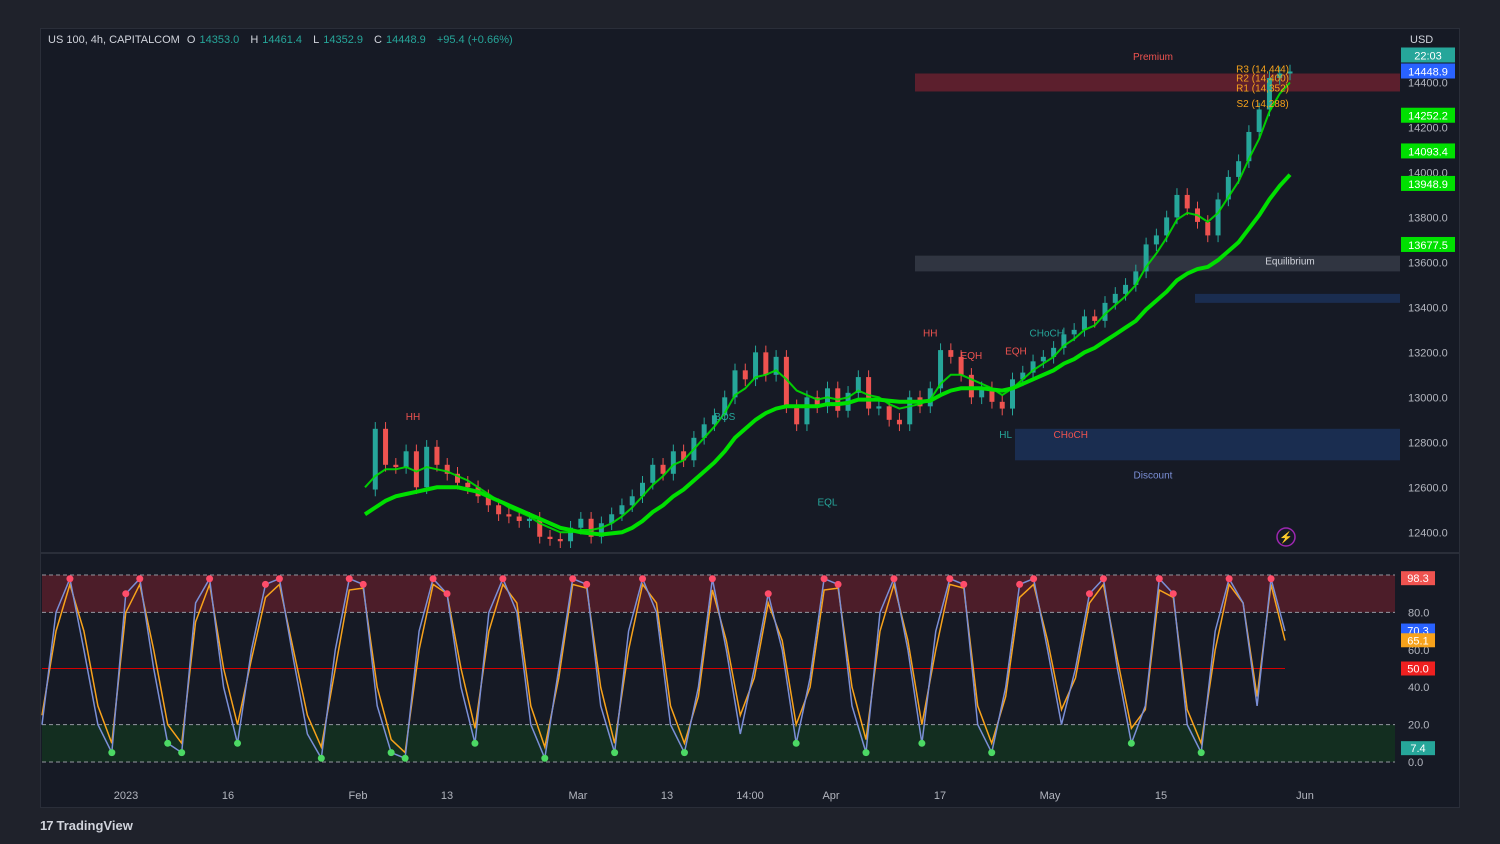 This screenshot has height=844, width=1500. Describe the element at coordinates (1428, 488) in the screenshot. I see `price-axis-tick: 12600.0` at that location.